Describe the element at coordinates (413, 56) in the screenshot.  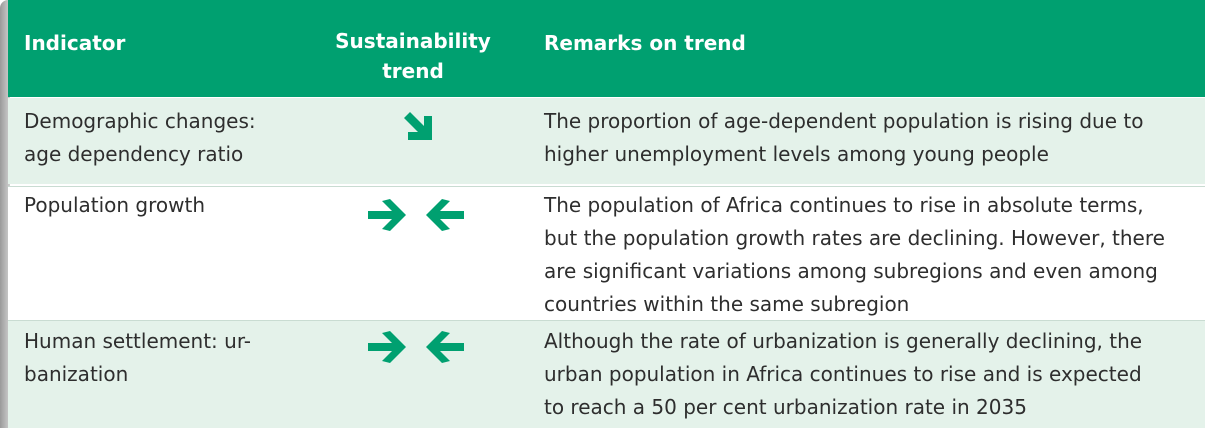
I see `header-cell: Sustainability trend` at that location.